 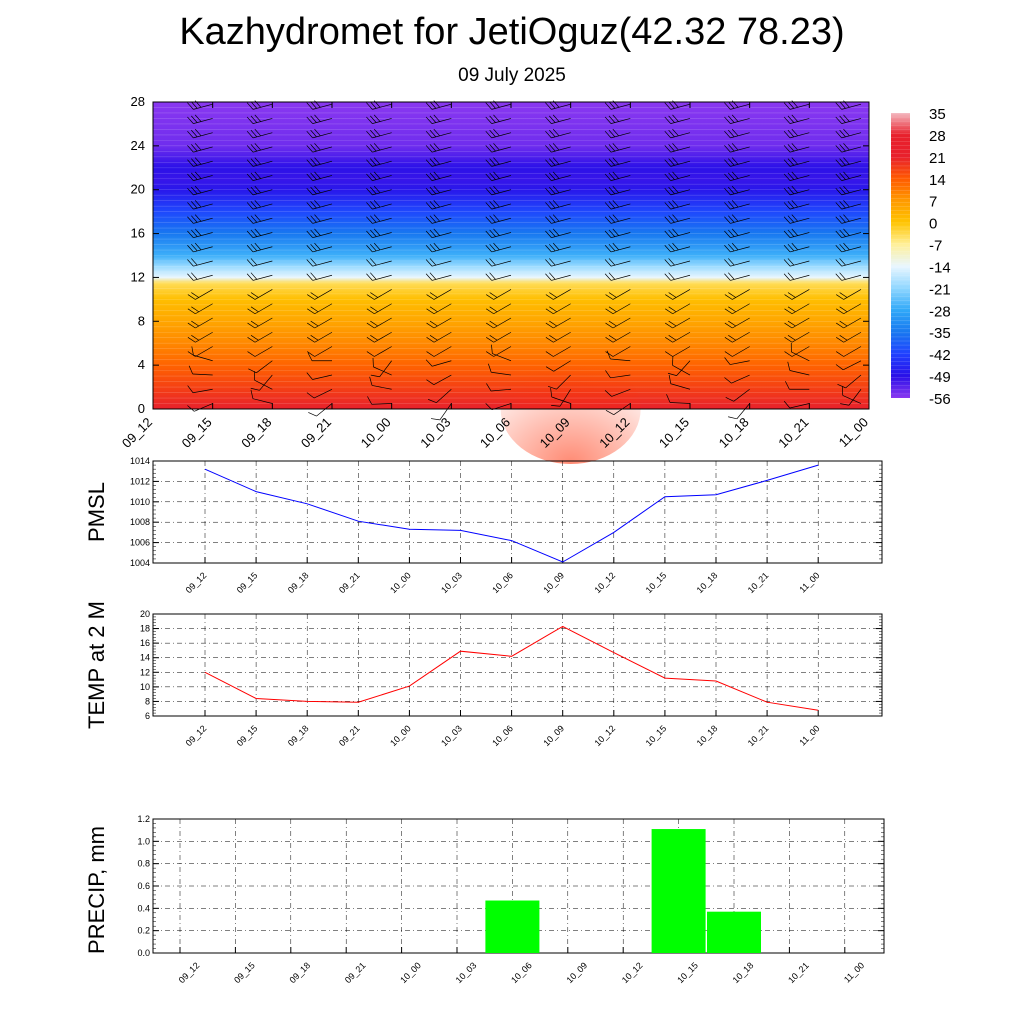 I want to click on precip-ylabel: PRECIP, mm, so click(x=96, y=890).